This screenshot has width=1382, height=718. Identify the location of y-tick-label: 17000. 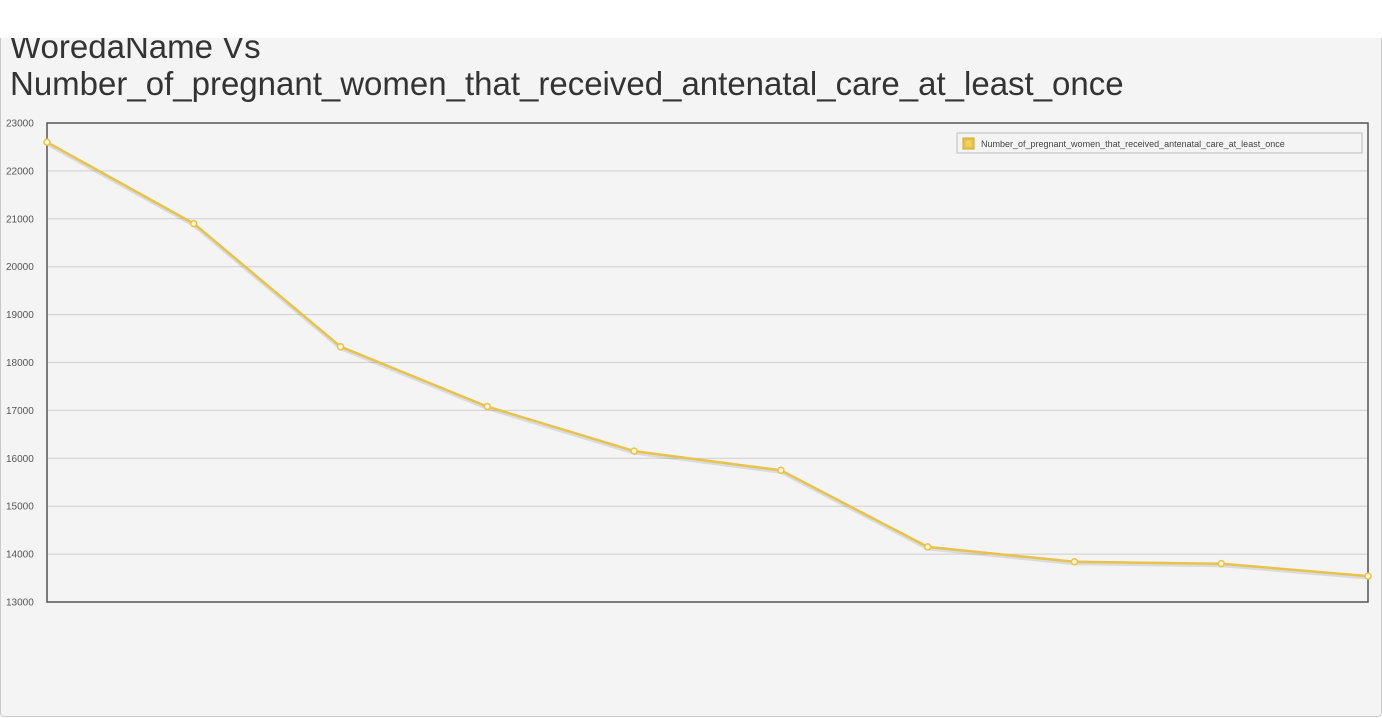
(20, 411).